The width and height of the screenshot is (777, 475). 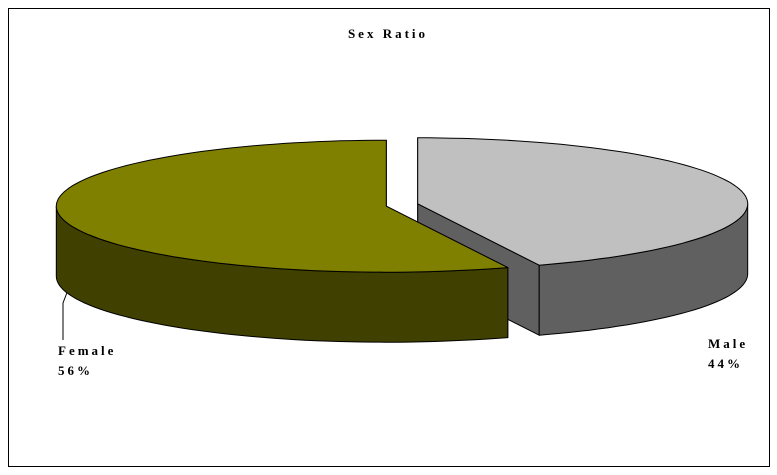 I want to click on chart-title: Sex Ratio, so click(x=388, y=33).